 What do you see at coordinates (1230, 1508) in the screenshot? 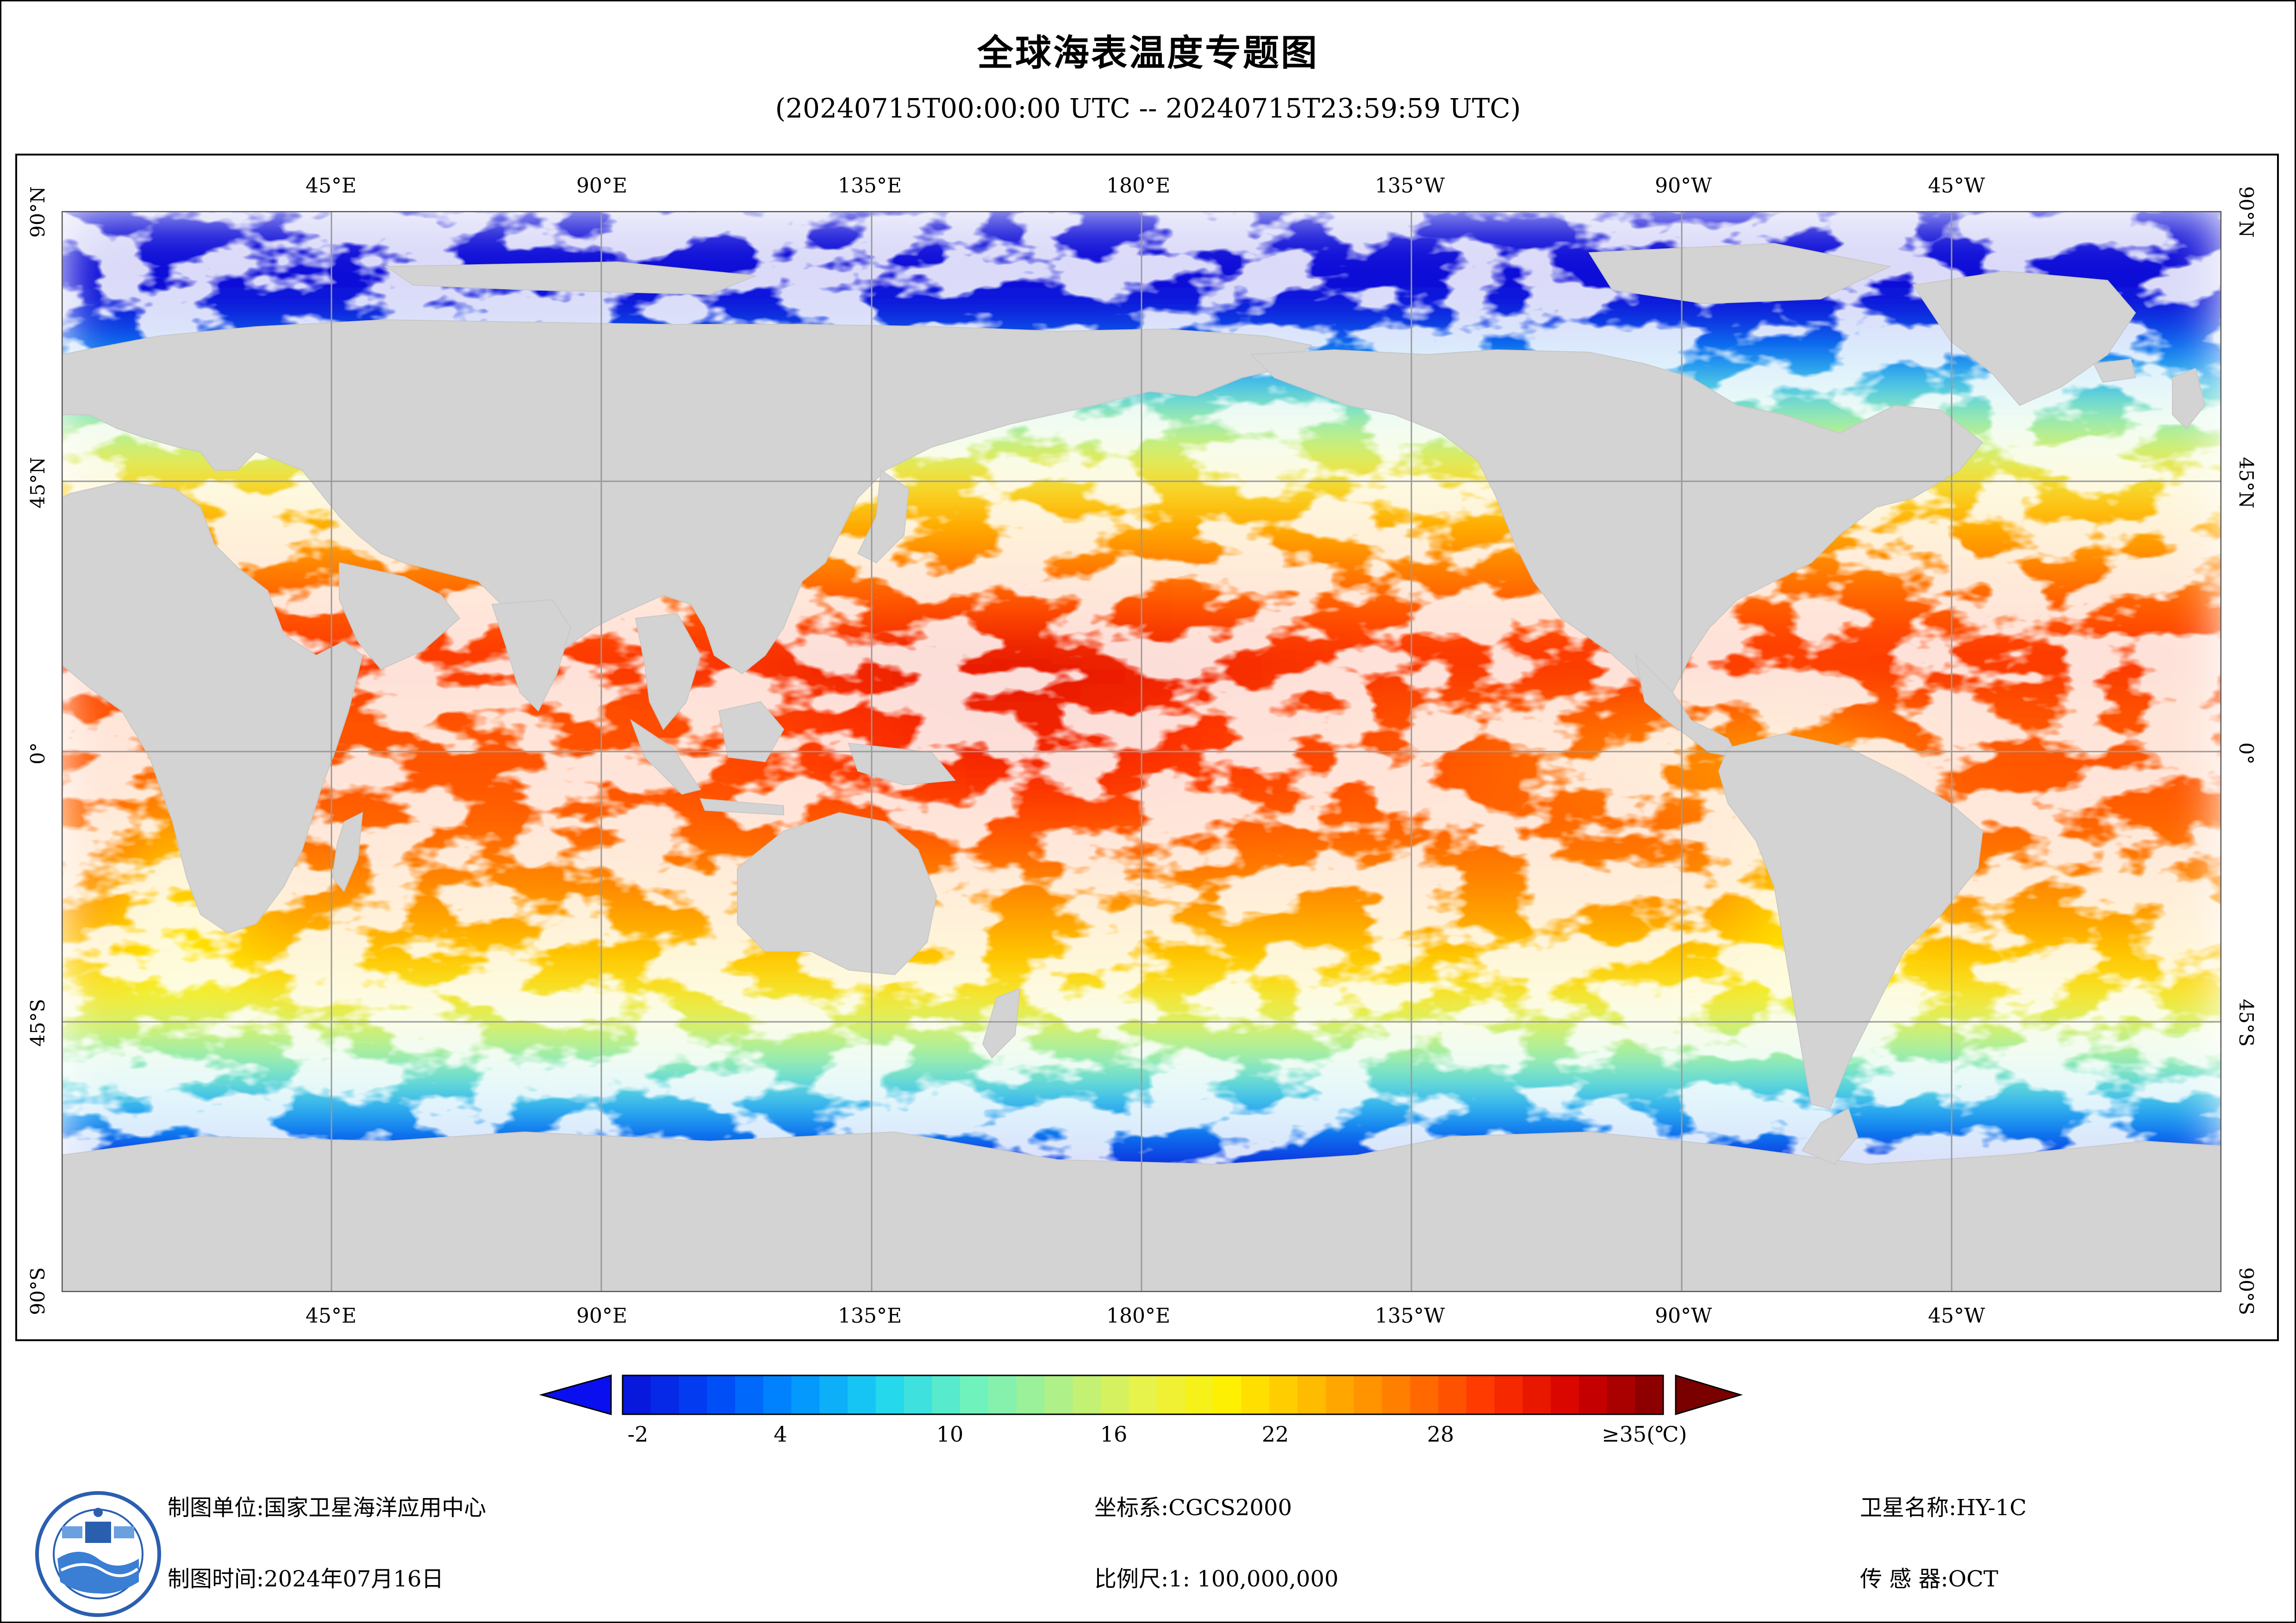
I see `crs-value: CGCS2000` at bounding box center [1230, 1508].